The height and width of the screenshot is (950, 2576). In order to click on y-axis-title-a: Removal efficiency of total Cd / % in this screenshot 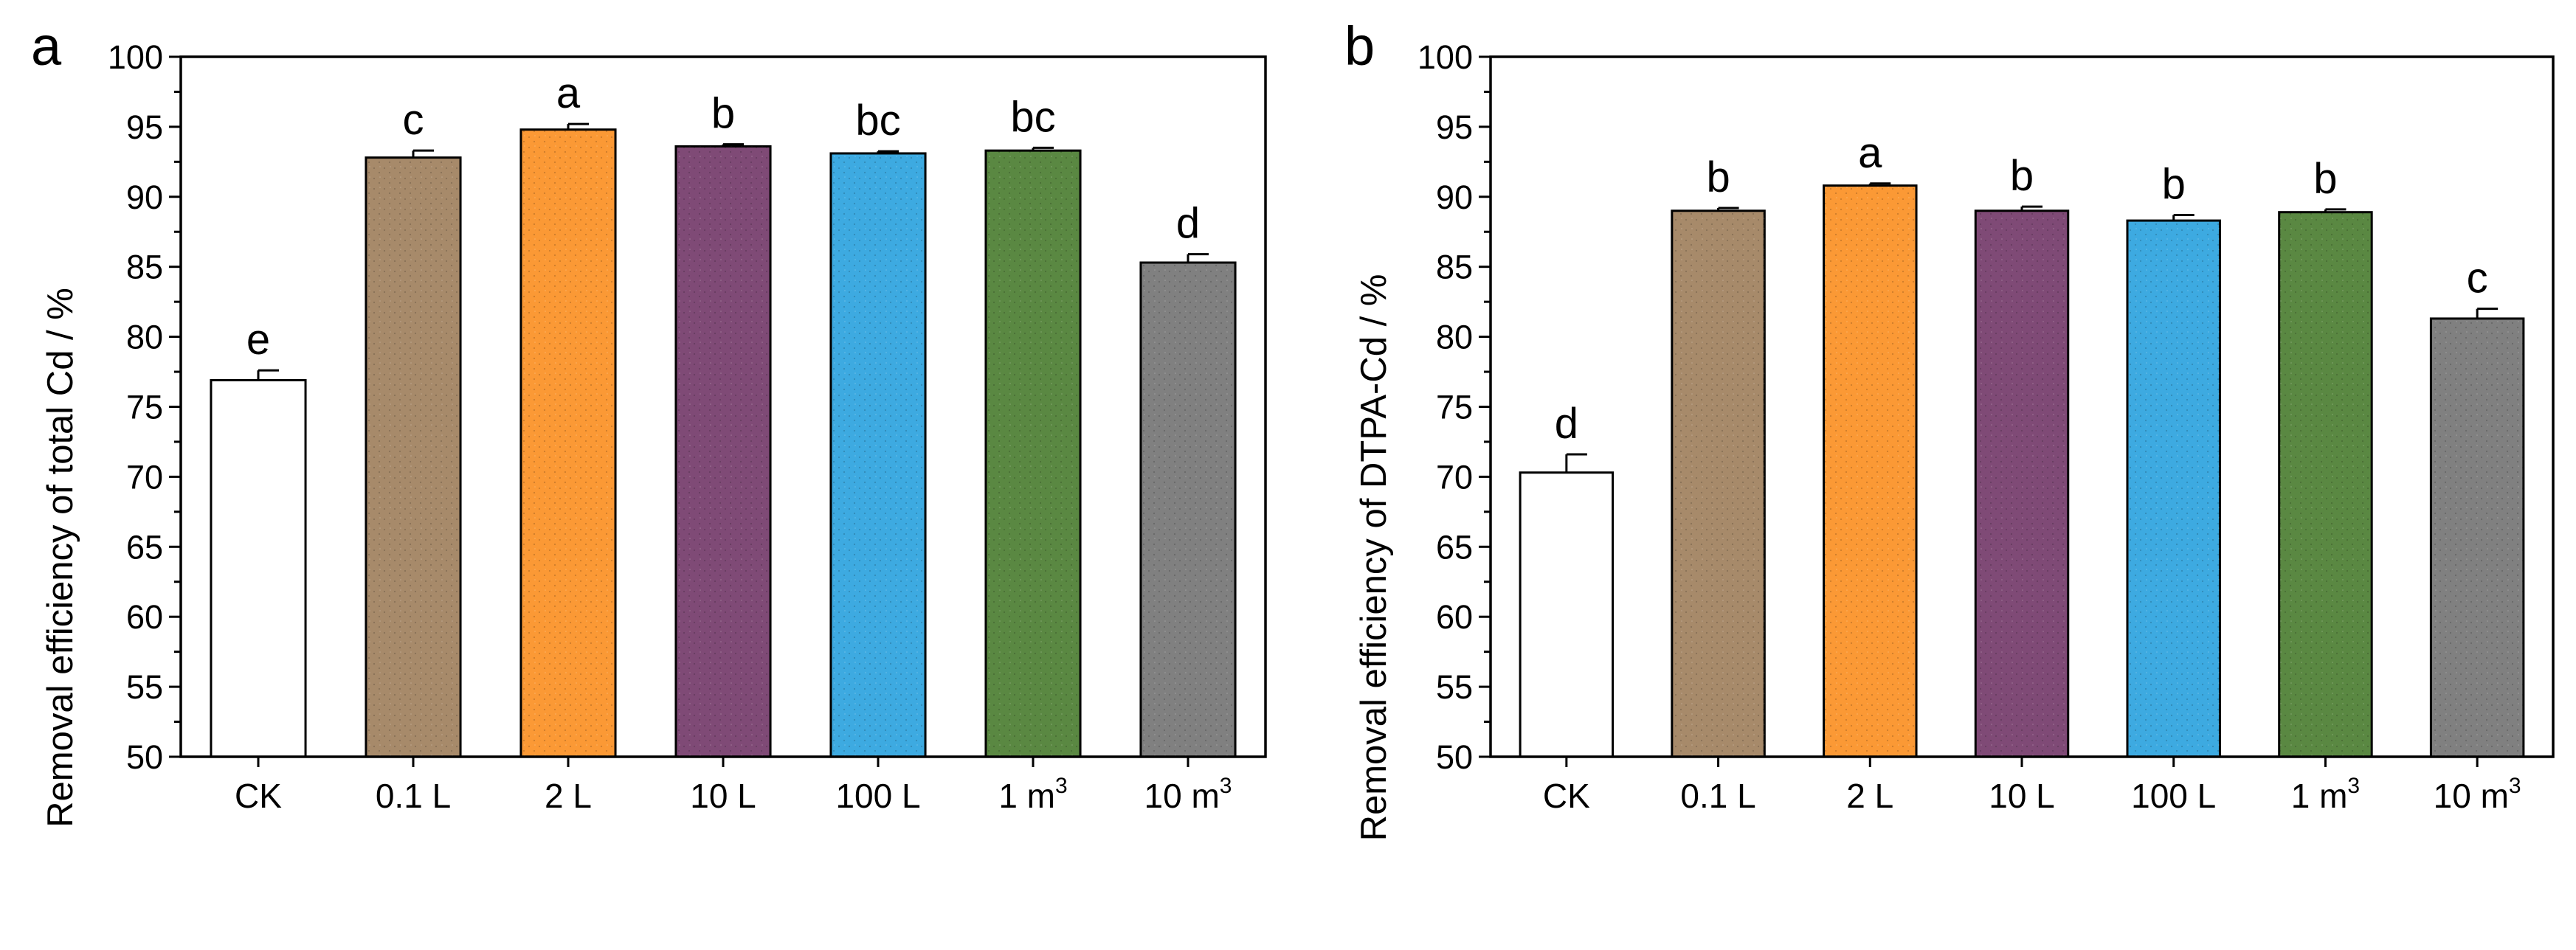, I will do `click(61, 558)`.